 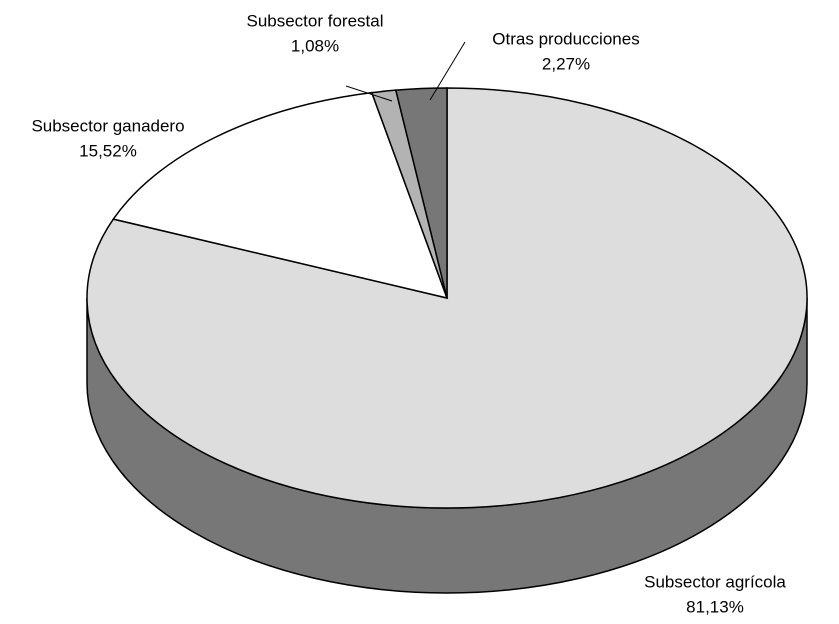 I want to click on slice-label: Otras producciones, so click(x=565, y=38).